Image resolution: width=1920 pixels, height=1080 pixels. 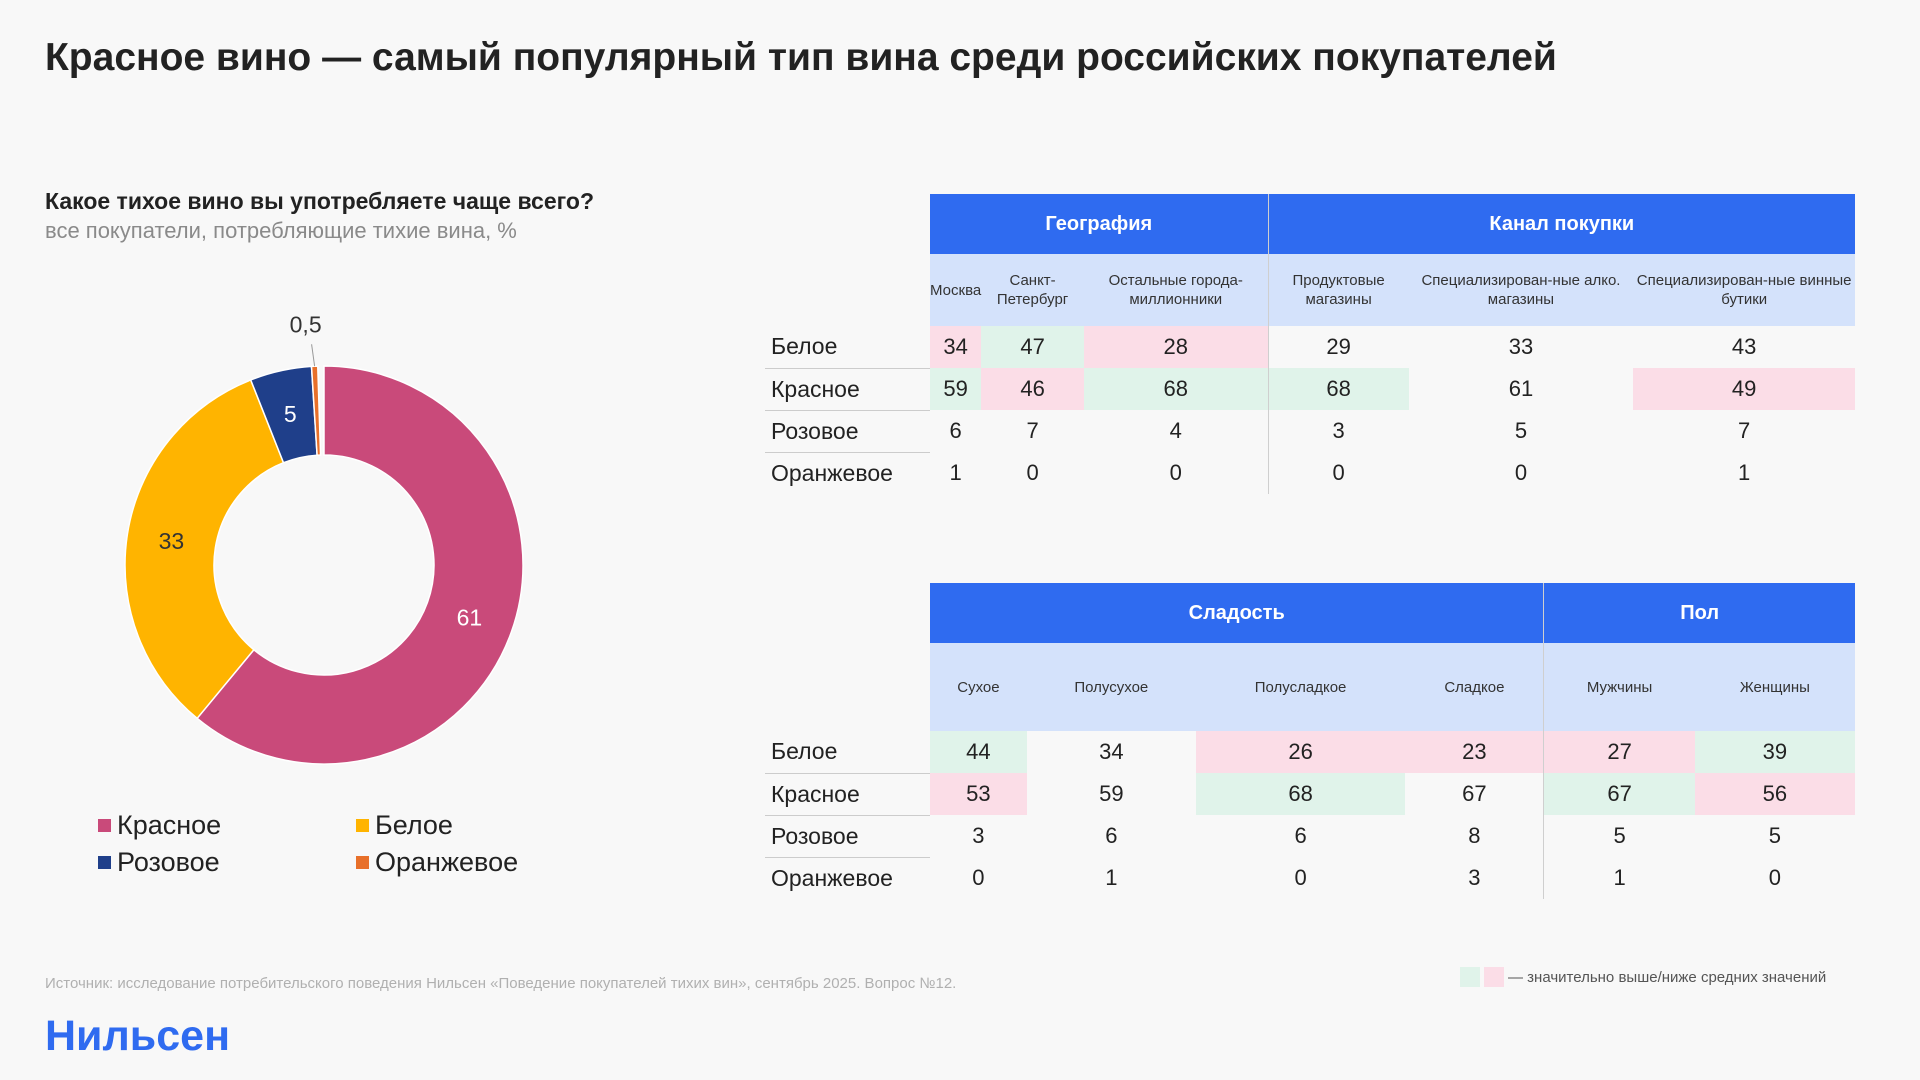 What do you see at coordinates (306, 324) in the screenshot?
I see `slice-label: 0,5` at bounding box center [306, 324].